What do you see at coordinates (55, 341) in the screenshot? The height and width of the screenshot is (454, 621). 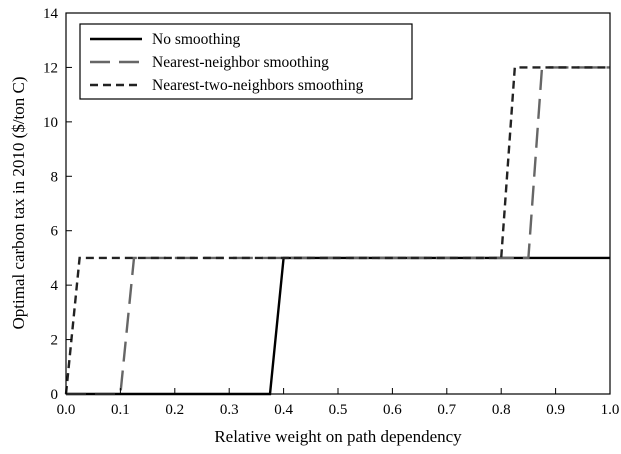 I see `y-tick-label: 2` at bounding box center [55, 341].